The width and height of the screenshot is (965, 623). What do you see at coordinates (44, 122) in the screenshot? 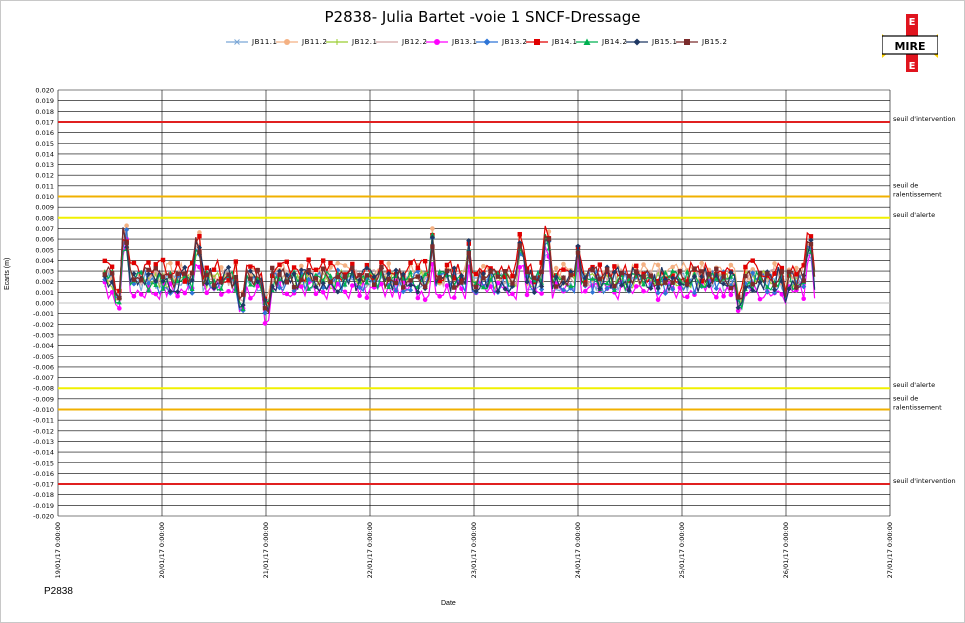
I see `y-tick-label: 0.017` at bounding box center [44, 122].